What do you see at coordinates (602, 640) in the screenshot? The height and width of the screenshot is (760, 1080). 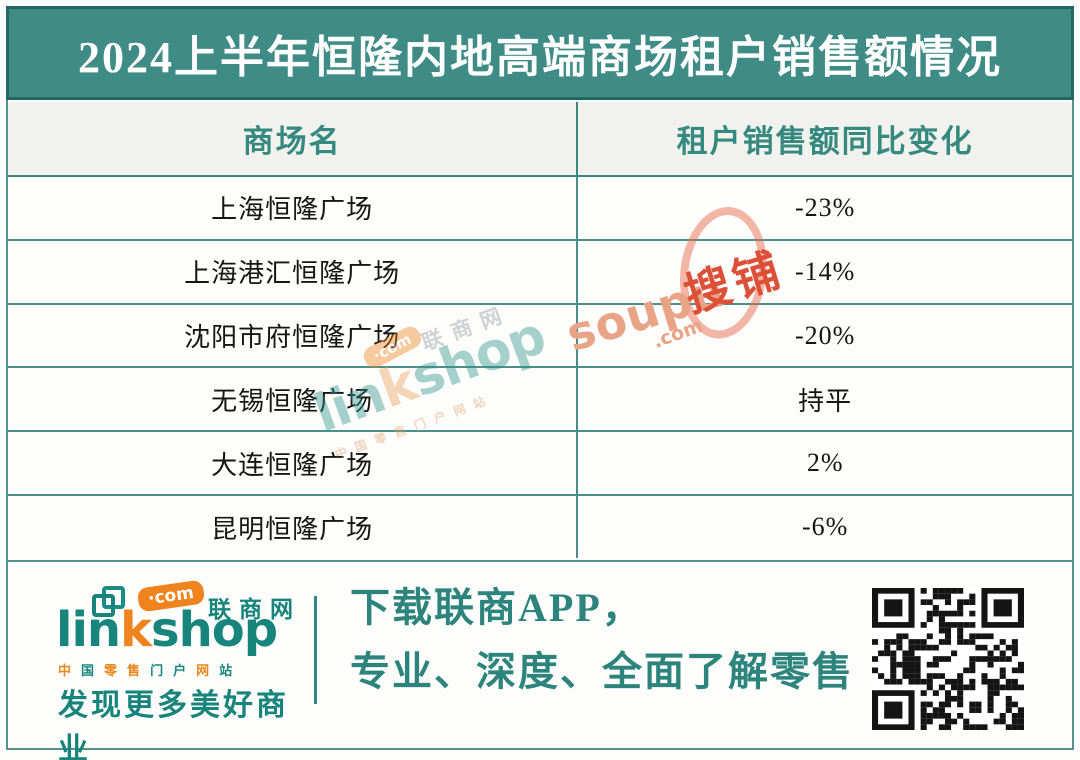 I see `promo-text: 下载联商APP， 专业、深度、全面了解零售` at bounding box center [602, 640].